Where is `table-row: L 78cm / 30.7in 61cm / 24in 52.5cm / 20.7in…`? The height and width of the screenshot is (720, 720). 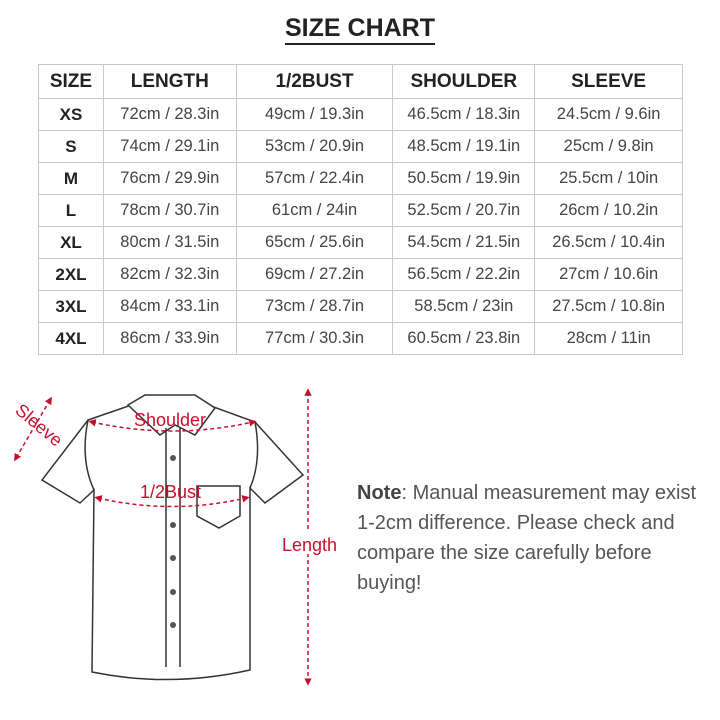 table-row: L 78cm / 30.7in 61cm / 24in 52.5cm / 20.7in… is located at coordinates (360, 210).